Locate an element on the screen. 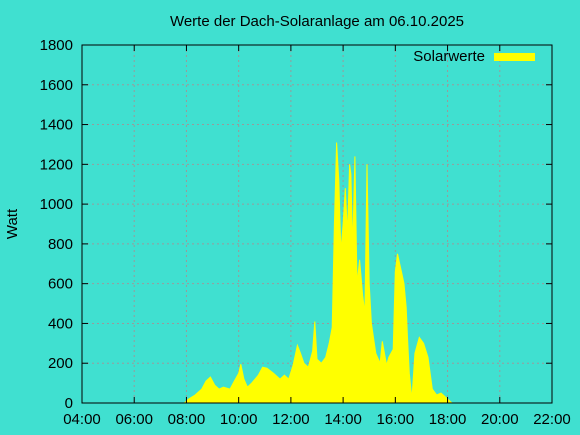 The image size is (580, 435). x-tick-label: 20:00 is located at coordinates (500, 419).